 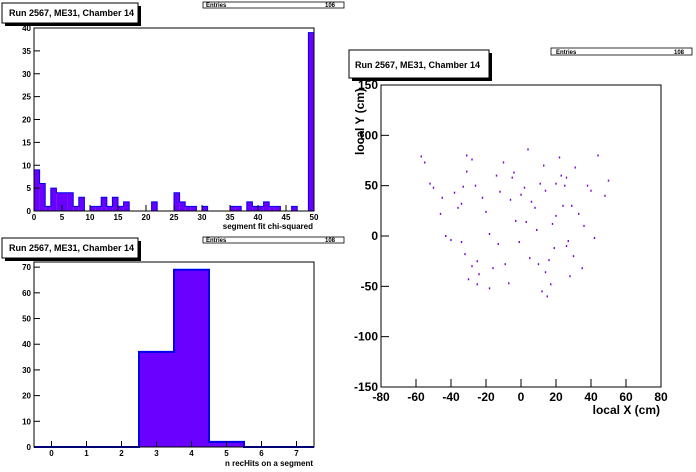 I want to click on xy-stats-box, so click(x=621, y=51).